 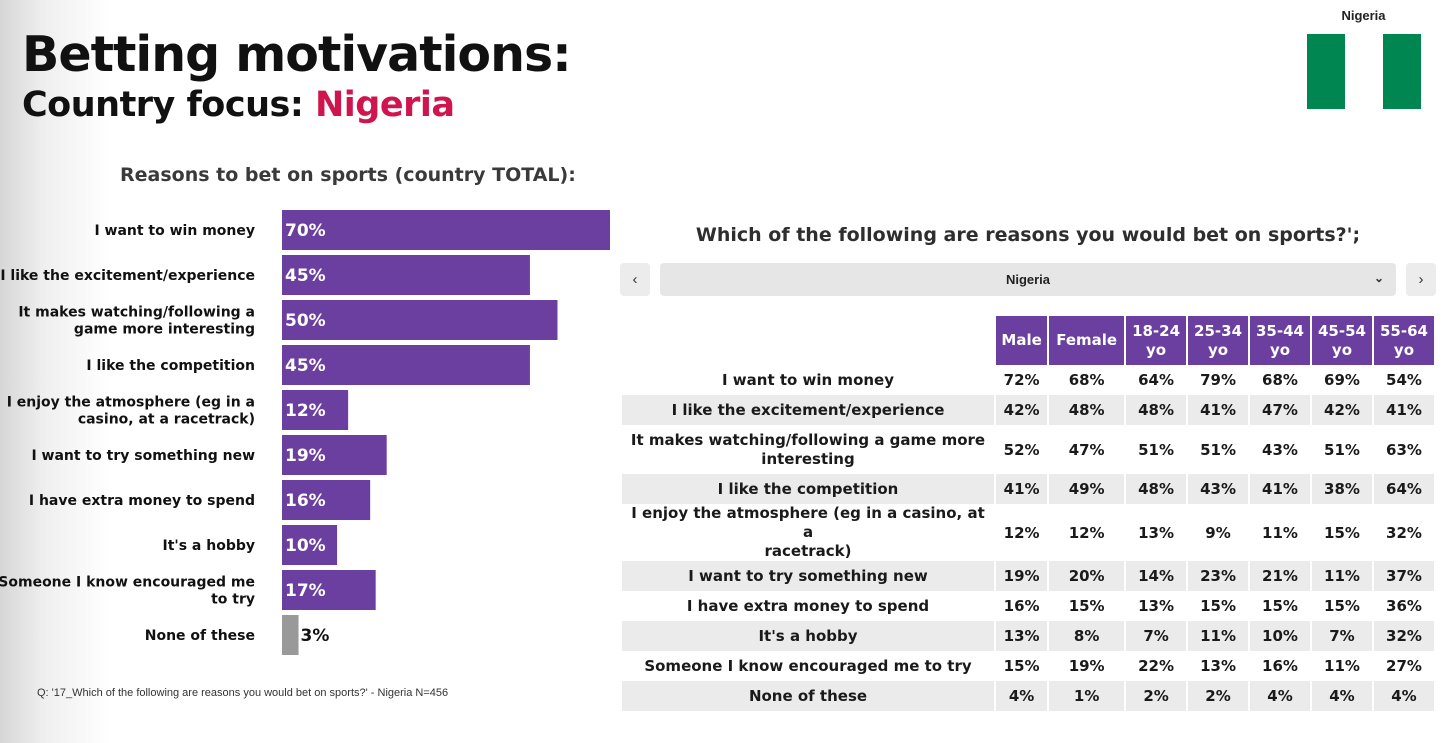 What do you see at coordinates (1404, 380) in the screenshot?
I see `table-cell: 54%` at bounding box center [1404, 380].